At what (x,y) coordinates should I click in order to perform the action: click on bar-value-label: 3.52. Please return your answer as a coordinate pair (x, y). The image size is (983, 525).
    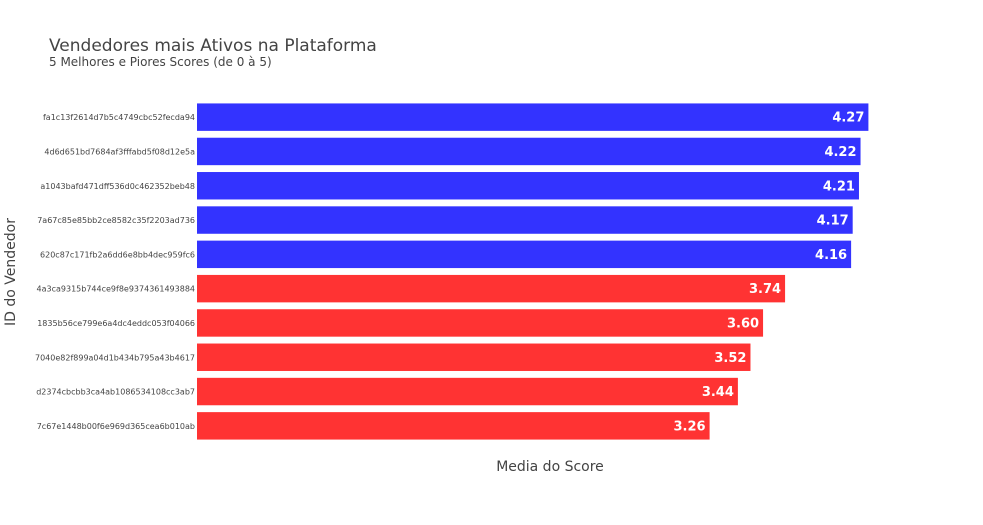
    Looking at the image, I should click on (730, 358).